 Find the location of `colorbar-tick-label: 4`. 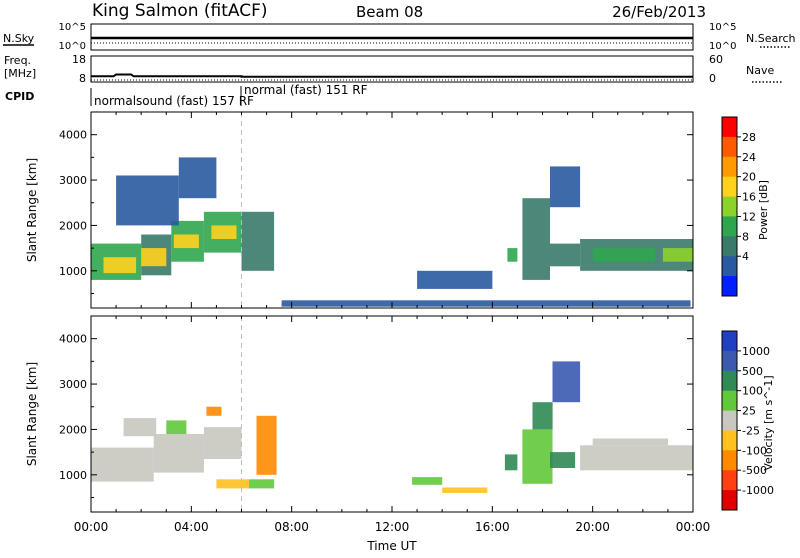

colorbar-tick-label: 4 is located at coordinates (745, 256).